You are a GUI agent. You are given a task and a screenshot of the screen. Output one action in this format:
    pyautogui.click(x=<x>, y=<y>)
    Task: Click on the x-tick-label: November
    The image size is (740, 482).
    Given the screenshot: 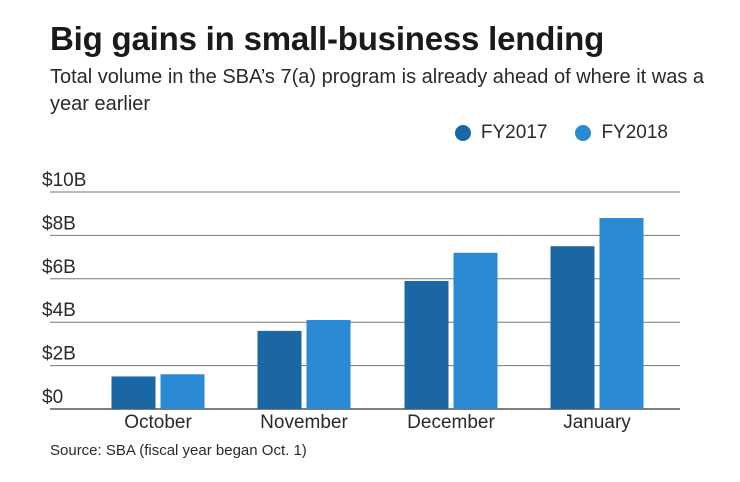 What is the action you would take?
    pyautogui.click(x=304, y=422)
    